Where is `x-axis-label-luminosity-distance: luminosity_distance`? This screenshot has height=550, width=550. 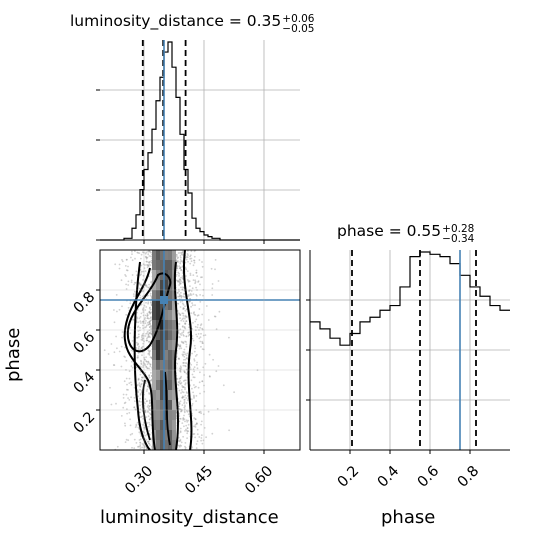 x-axis-label-luminosity-distance: luminosity_distance is located at coordinates (189, 517).